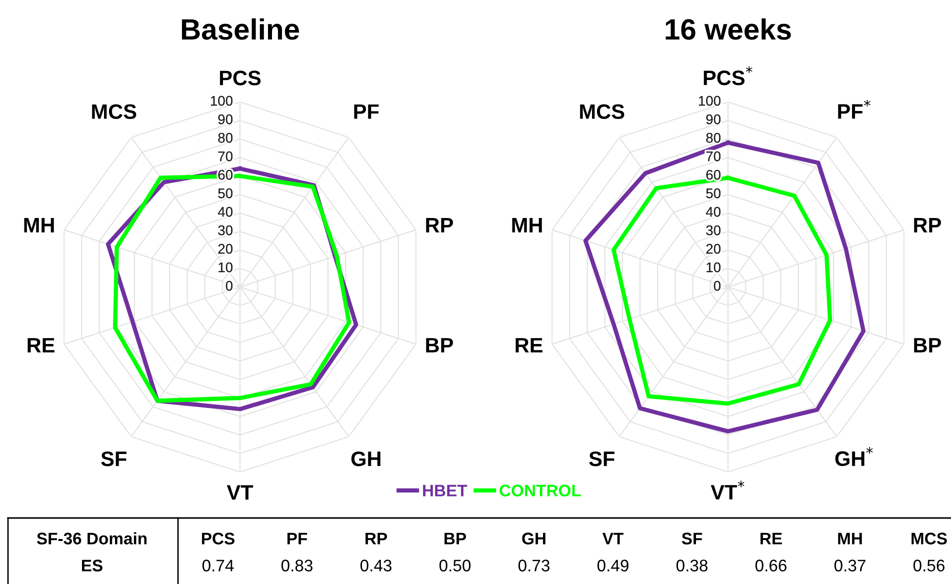 The height and width of the screenshot is (584, 951). Describe the element at coordinates (534, 538) in the screenshot. I see `category-label: GH` at that location.